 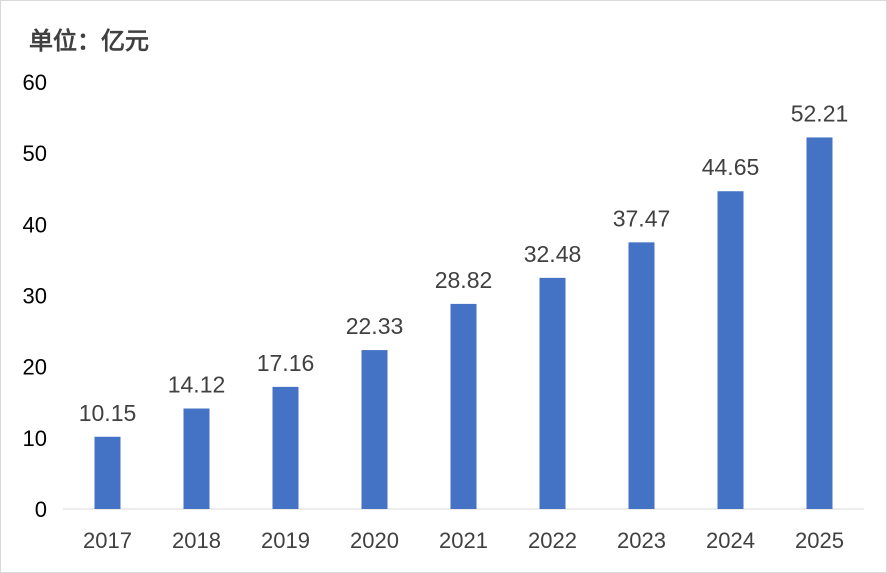 I want to click on x-tick-label: 2025, so click(x=819, y=540).